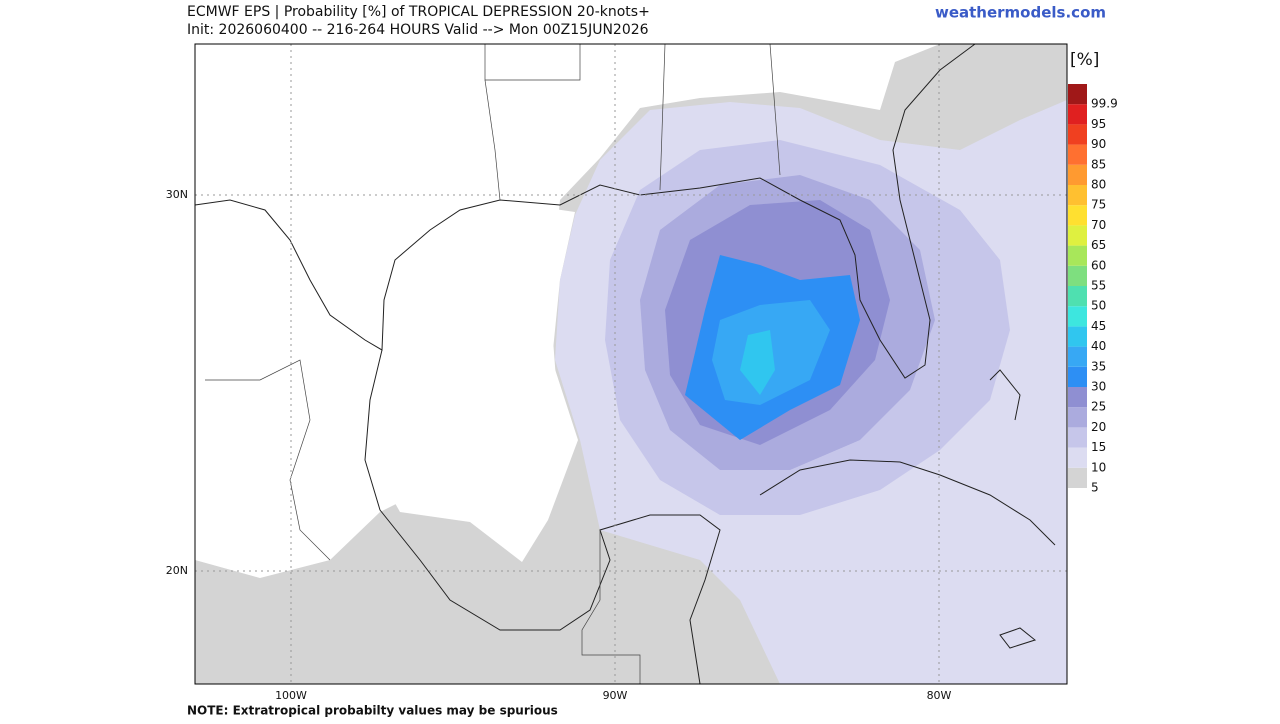 Image resolution: width=1280 pixels, height=724 pixels. Describe the element at coordinates (1098, 326) in the screenshot. I see `colorbar-label: 45` at that location.